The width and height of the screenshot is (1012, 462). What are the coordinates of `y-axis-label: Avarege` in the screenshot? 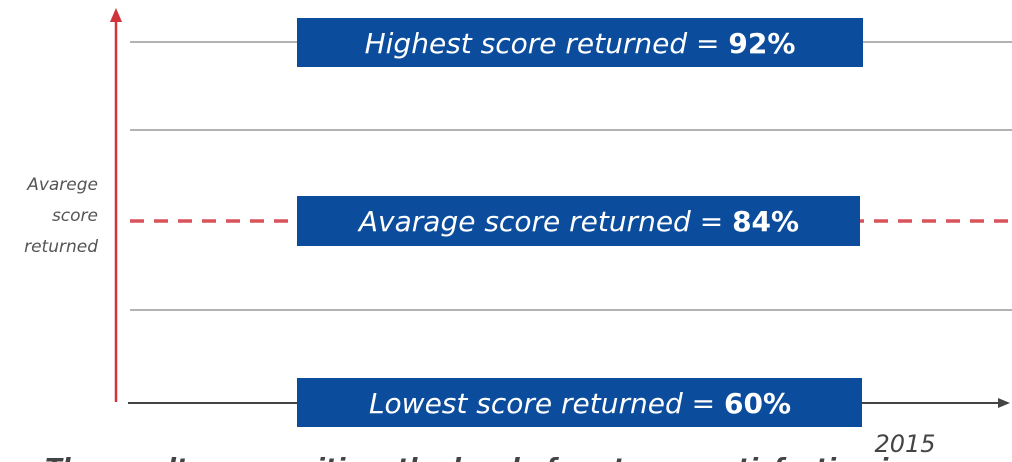 It's located at (62, 185).